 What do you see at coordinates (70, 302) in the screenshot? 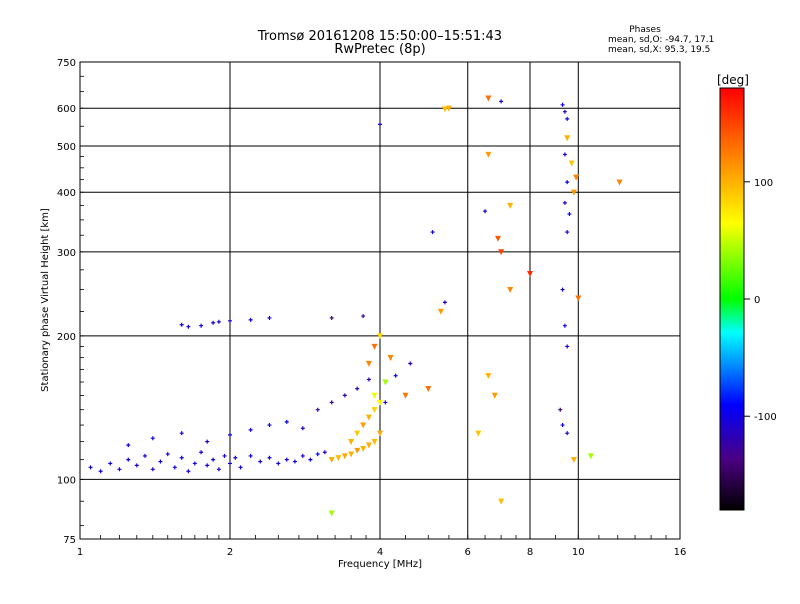
I see `y-axis-ticks: 75 100 200 300 400 500 600 750` at bounding box center [70, 302].